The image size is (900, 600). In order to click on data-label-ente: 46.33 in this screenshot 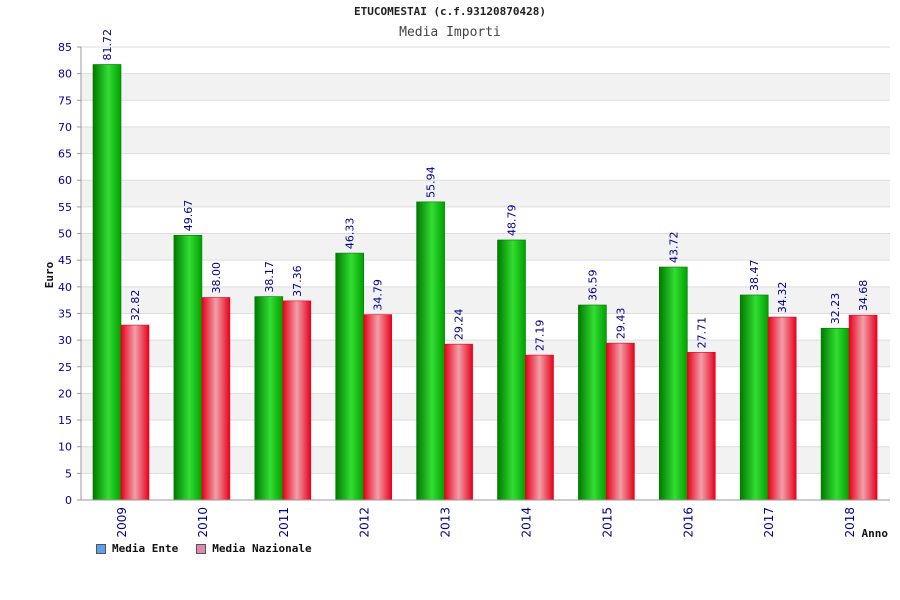, I will do `click(350, 234)`.